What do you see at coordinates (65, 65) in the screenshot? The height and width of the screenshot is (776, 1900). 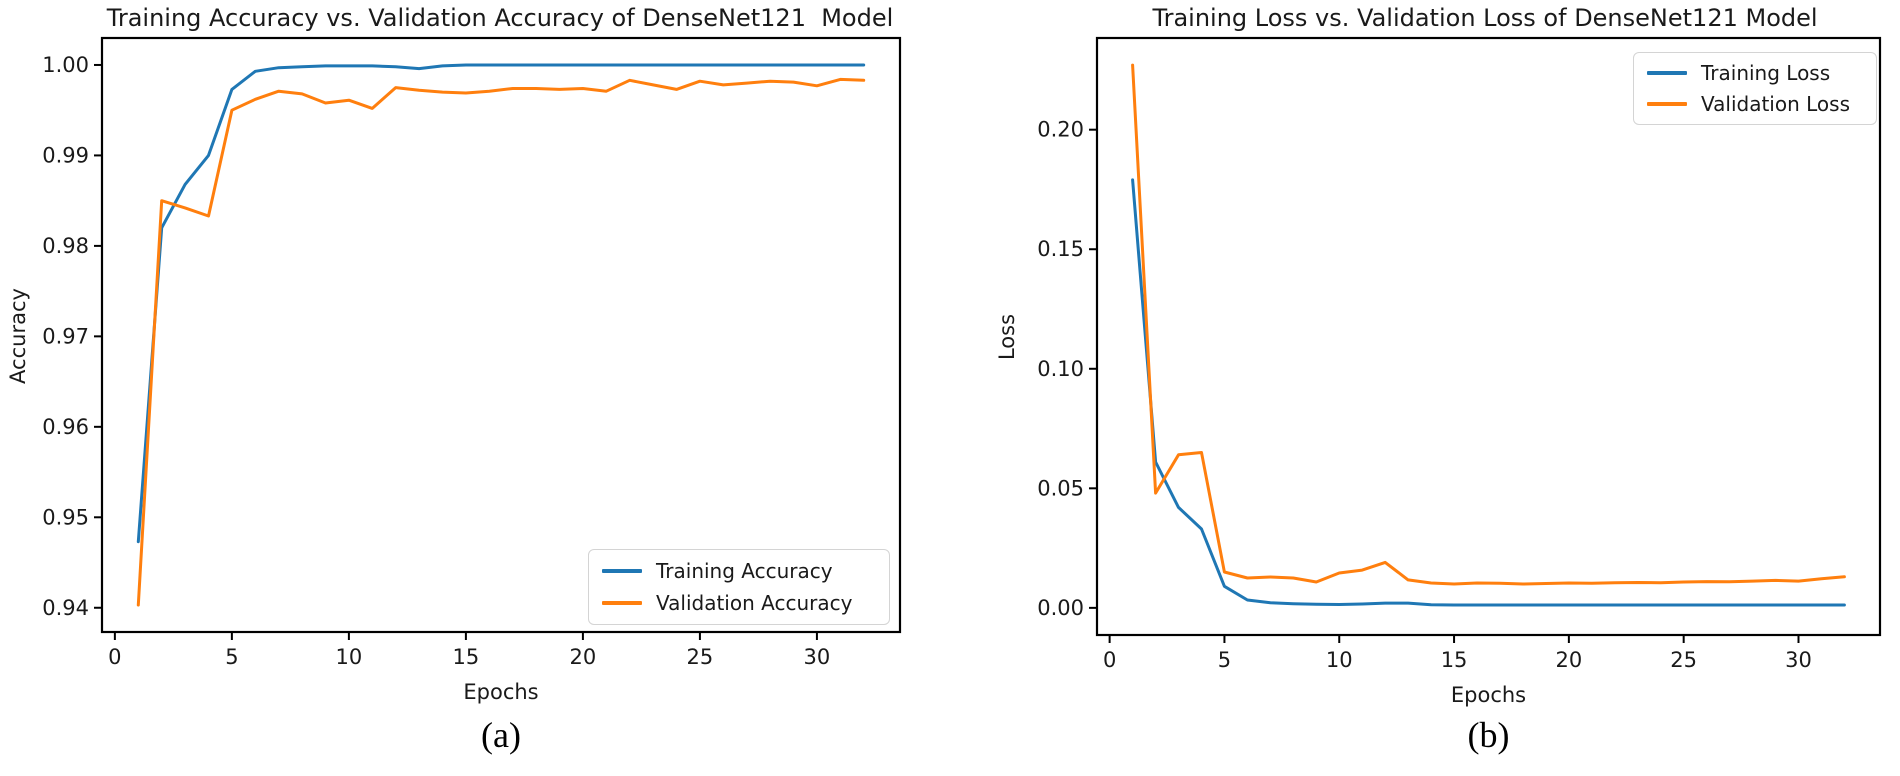 I see `y-axis-tick-label: 1.00` at bounding box center [65, 65].